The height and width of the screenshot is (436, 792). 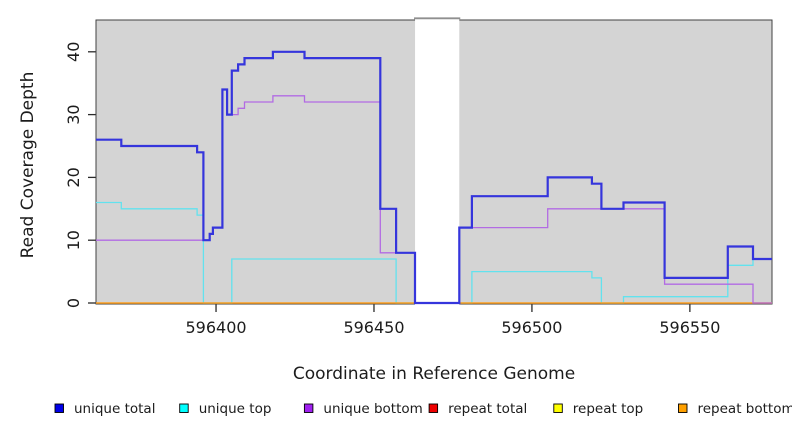 I want to click on x-tick-label: 596550, so click(x=689, y=327).